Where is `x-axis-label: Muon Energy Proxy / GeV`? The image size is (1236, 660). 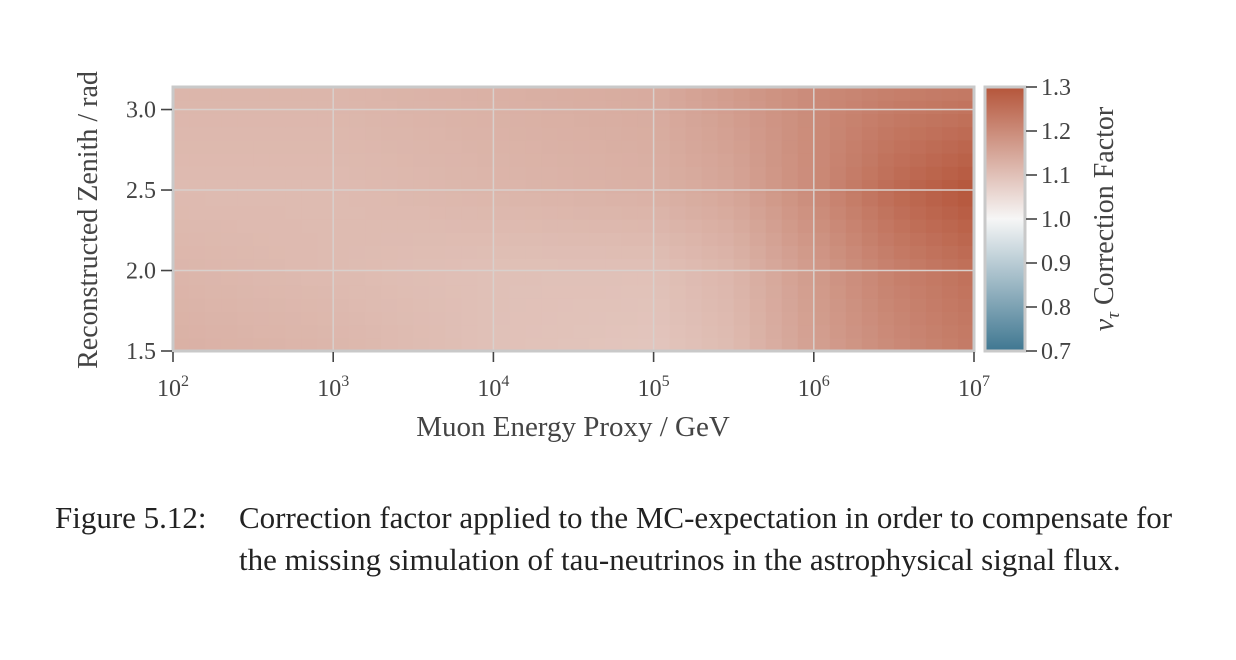
x-axis-label: Muon Energy Proxy / GeV is located at coordinates (573, 427).